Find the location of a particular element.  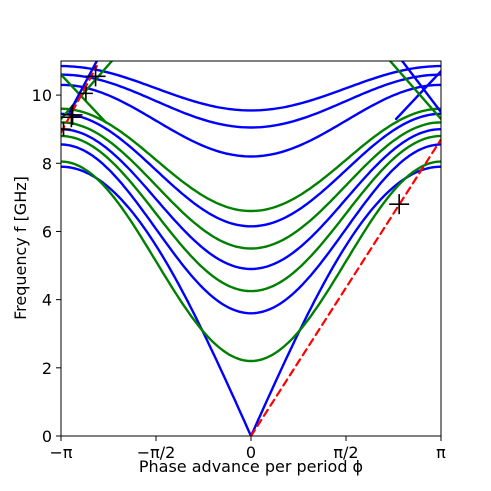

x-tick-label: 0 is located at coordinates (251, 452).